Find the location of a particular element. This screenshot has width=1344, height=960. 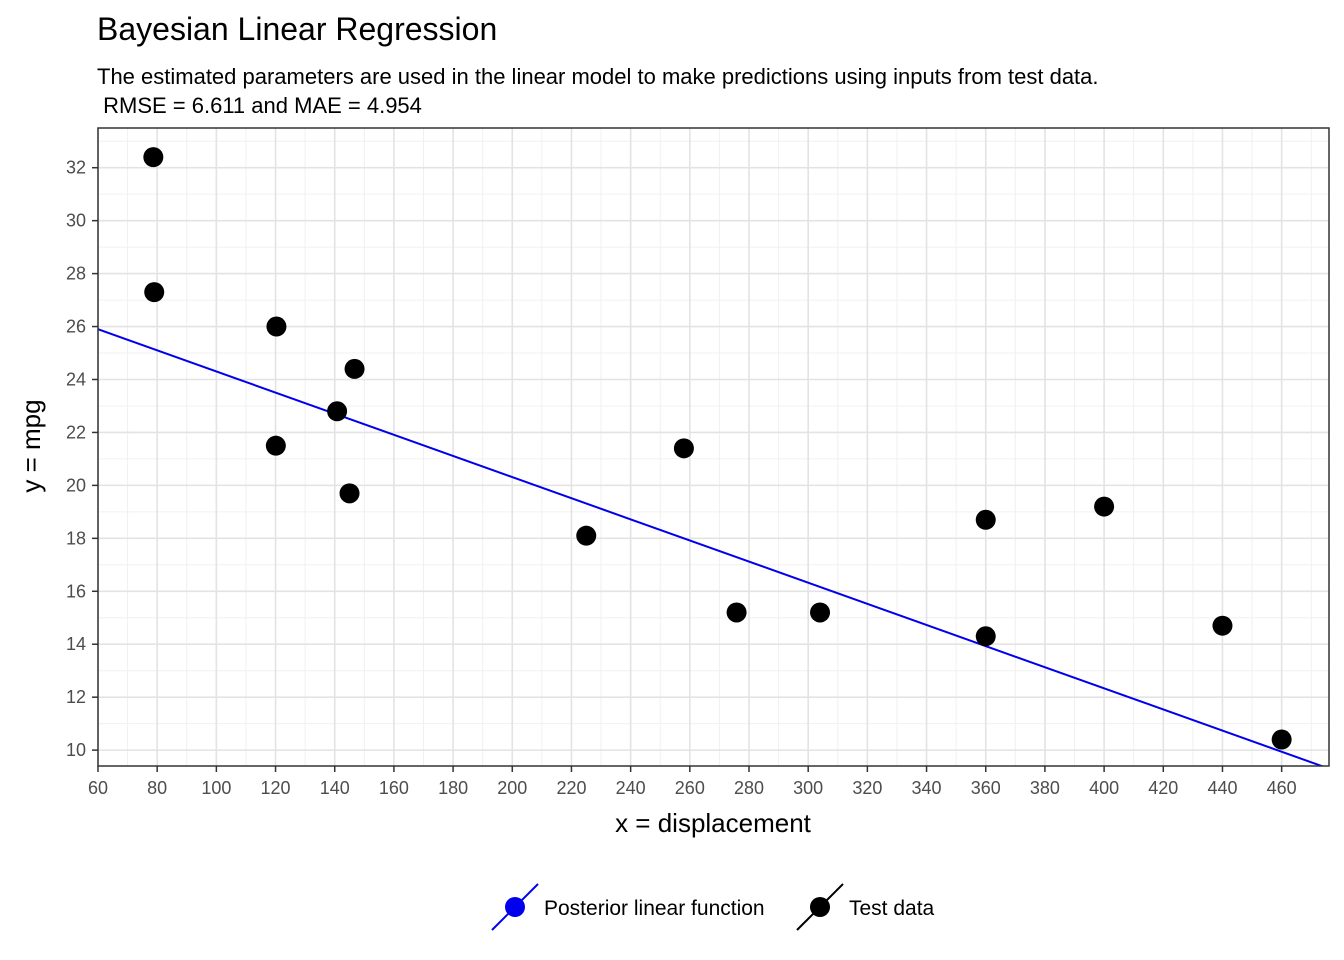

x-tick-label: 380 is located at coordinates (1045, 788).